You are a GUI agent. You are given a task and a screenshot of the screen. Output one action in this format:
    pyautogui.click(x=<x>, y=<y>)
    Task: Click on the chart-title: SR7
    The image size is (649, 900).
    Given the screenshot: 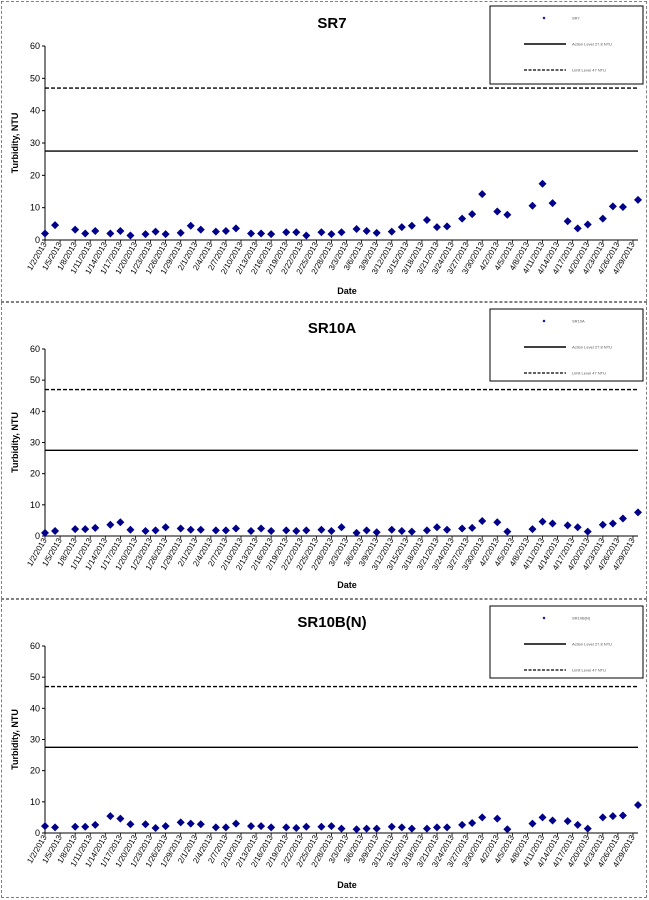 What is the action you would take?
    pyautogui.click(x=331, y=23)
    